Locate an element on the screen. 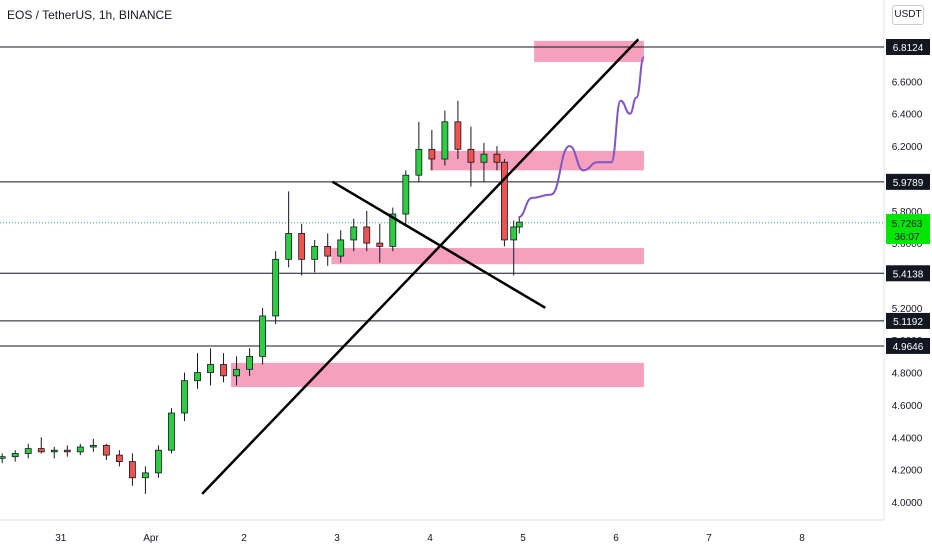 This screenshot has height=550, width=932. x-tick-label-3: 2 is located at coordinates (244, 538).